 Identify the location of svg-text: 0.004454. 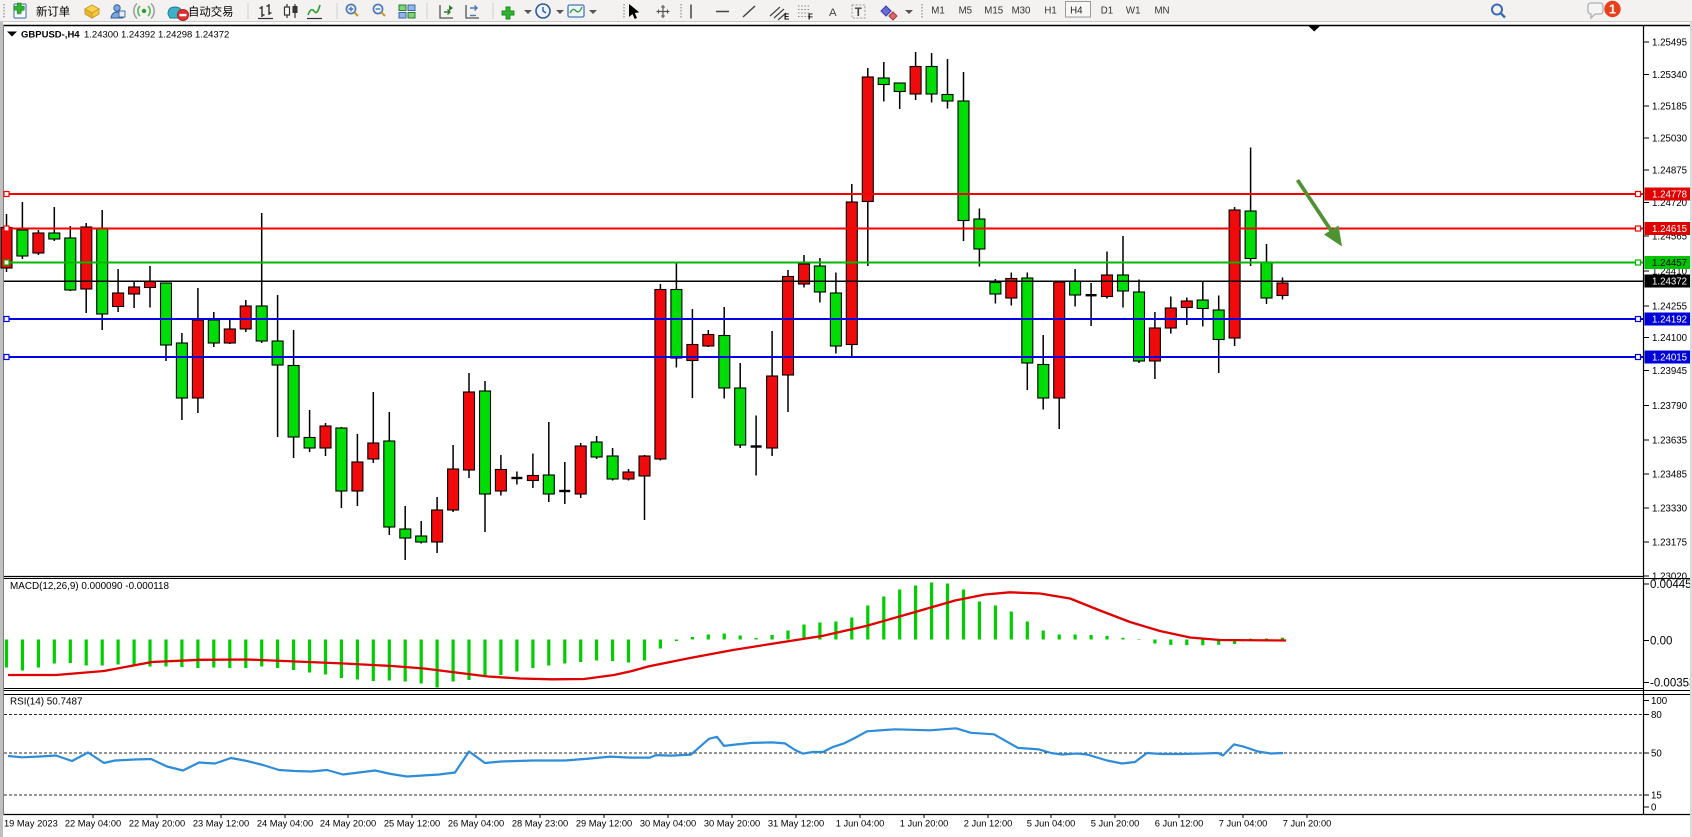
(1671, 585).